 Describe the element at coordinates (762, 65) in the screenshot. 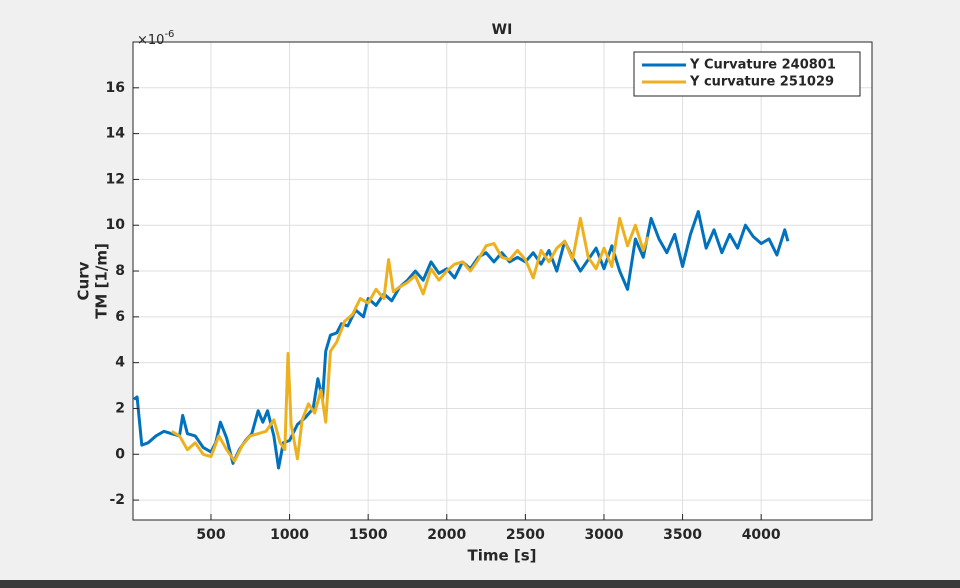

I see `legend-label: Y Curvature 240801` at that location.